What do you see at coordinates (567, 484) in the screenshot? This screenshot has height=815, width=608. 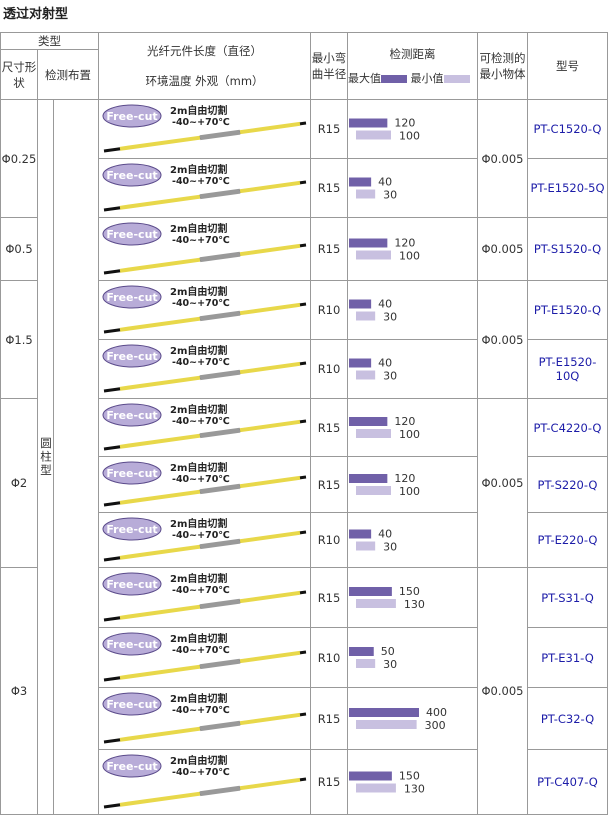 I see `model-cell: PT-S220-Q` at bounding box center [567, 484].